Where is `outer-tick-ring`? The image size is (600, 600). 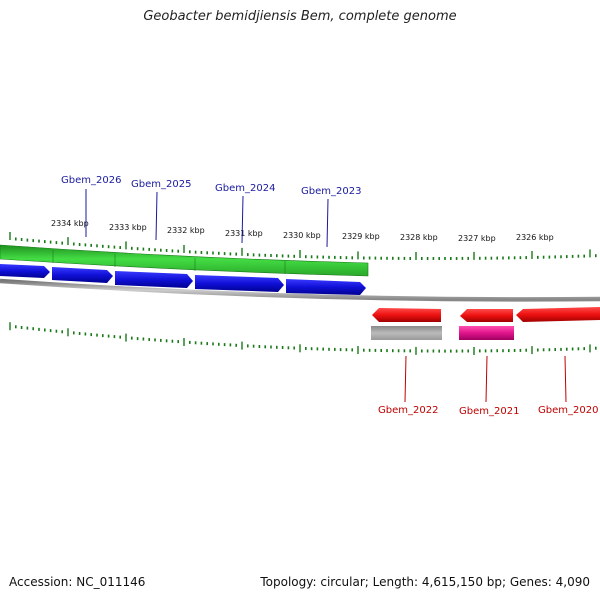
outer-tick-ring is located at coordinates (303, 246).